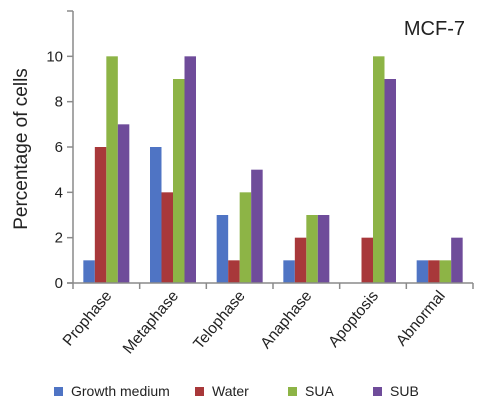  What do you see at coordinates (179, 181) in the screenshot?
I see `bar-metaphase-sua` at bounding box center [179, 181].